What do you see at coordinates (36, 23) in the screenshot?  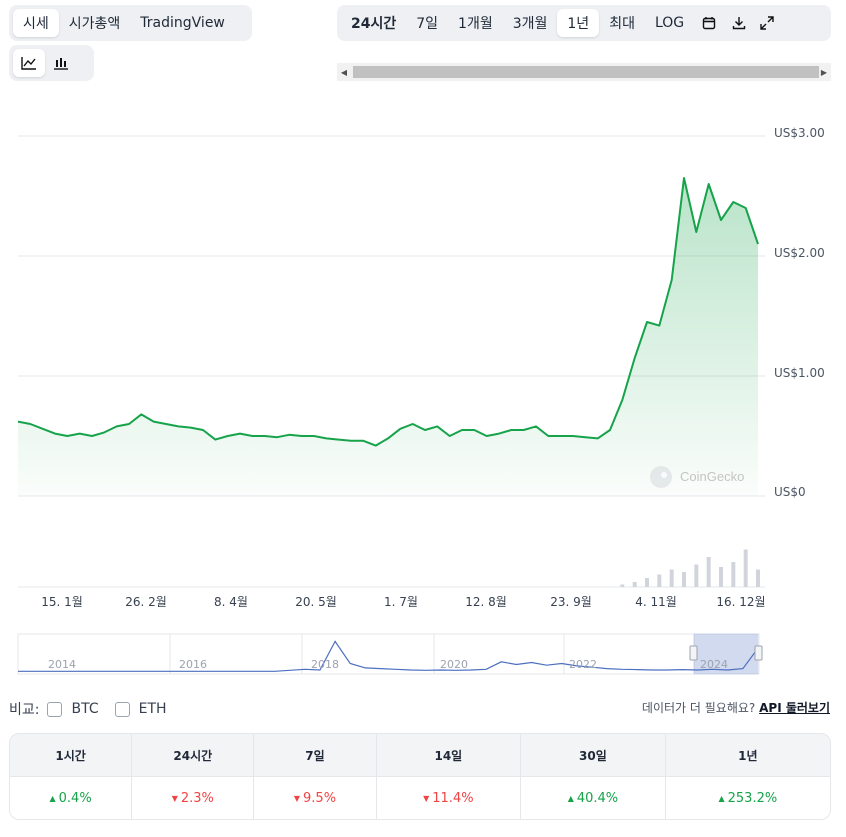 I see `tab-price: 시세` at bounding box center [36, 23].